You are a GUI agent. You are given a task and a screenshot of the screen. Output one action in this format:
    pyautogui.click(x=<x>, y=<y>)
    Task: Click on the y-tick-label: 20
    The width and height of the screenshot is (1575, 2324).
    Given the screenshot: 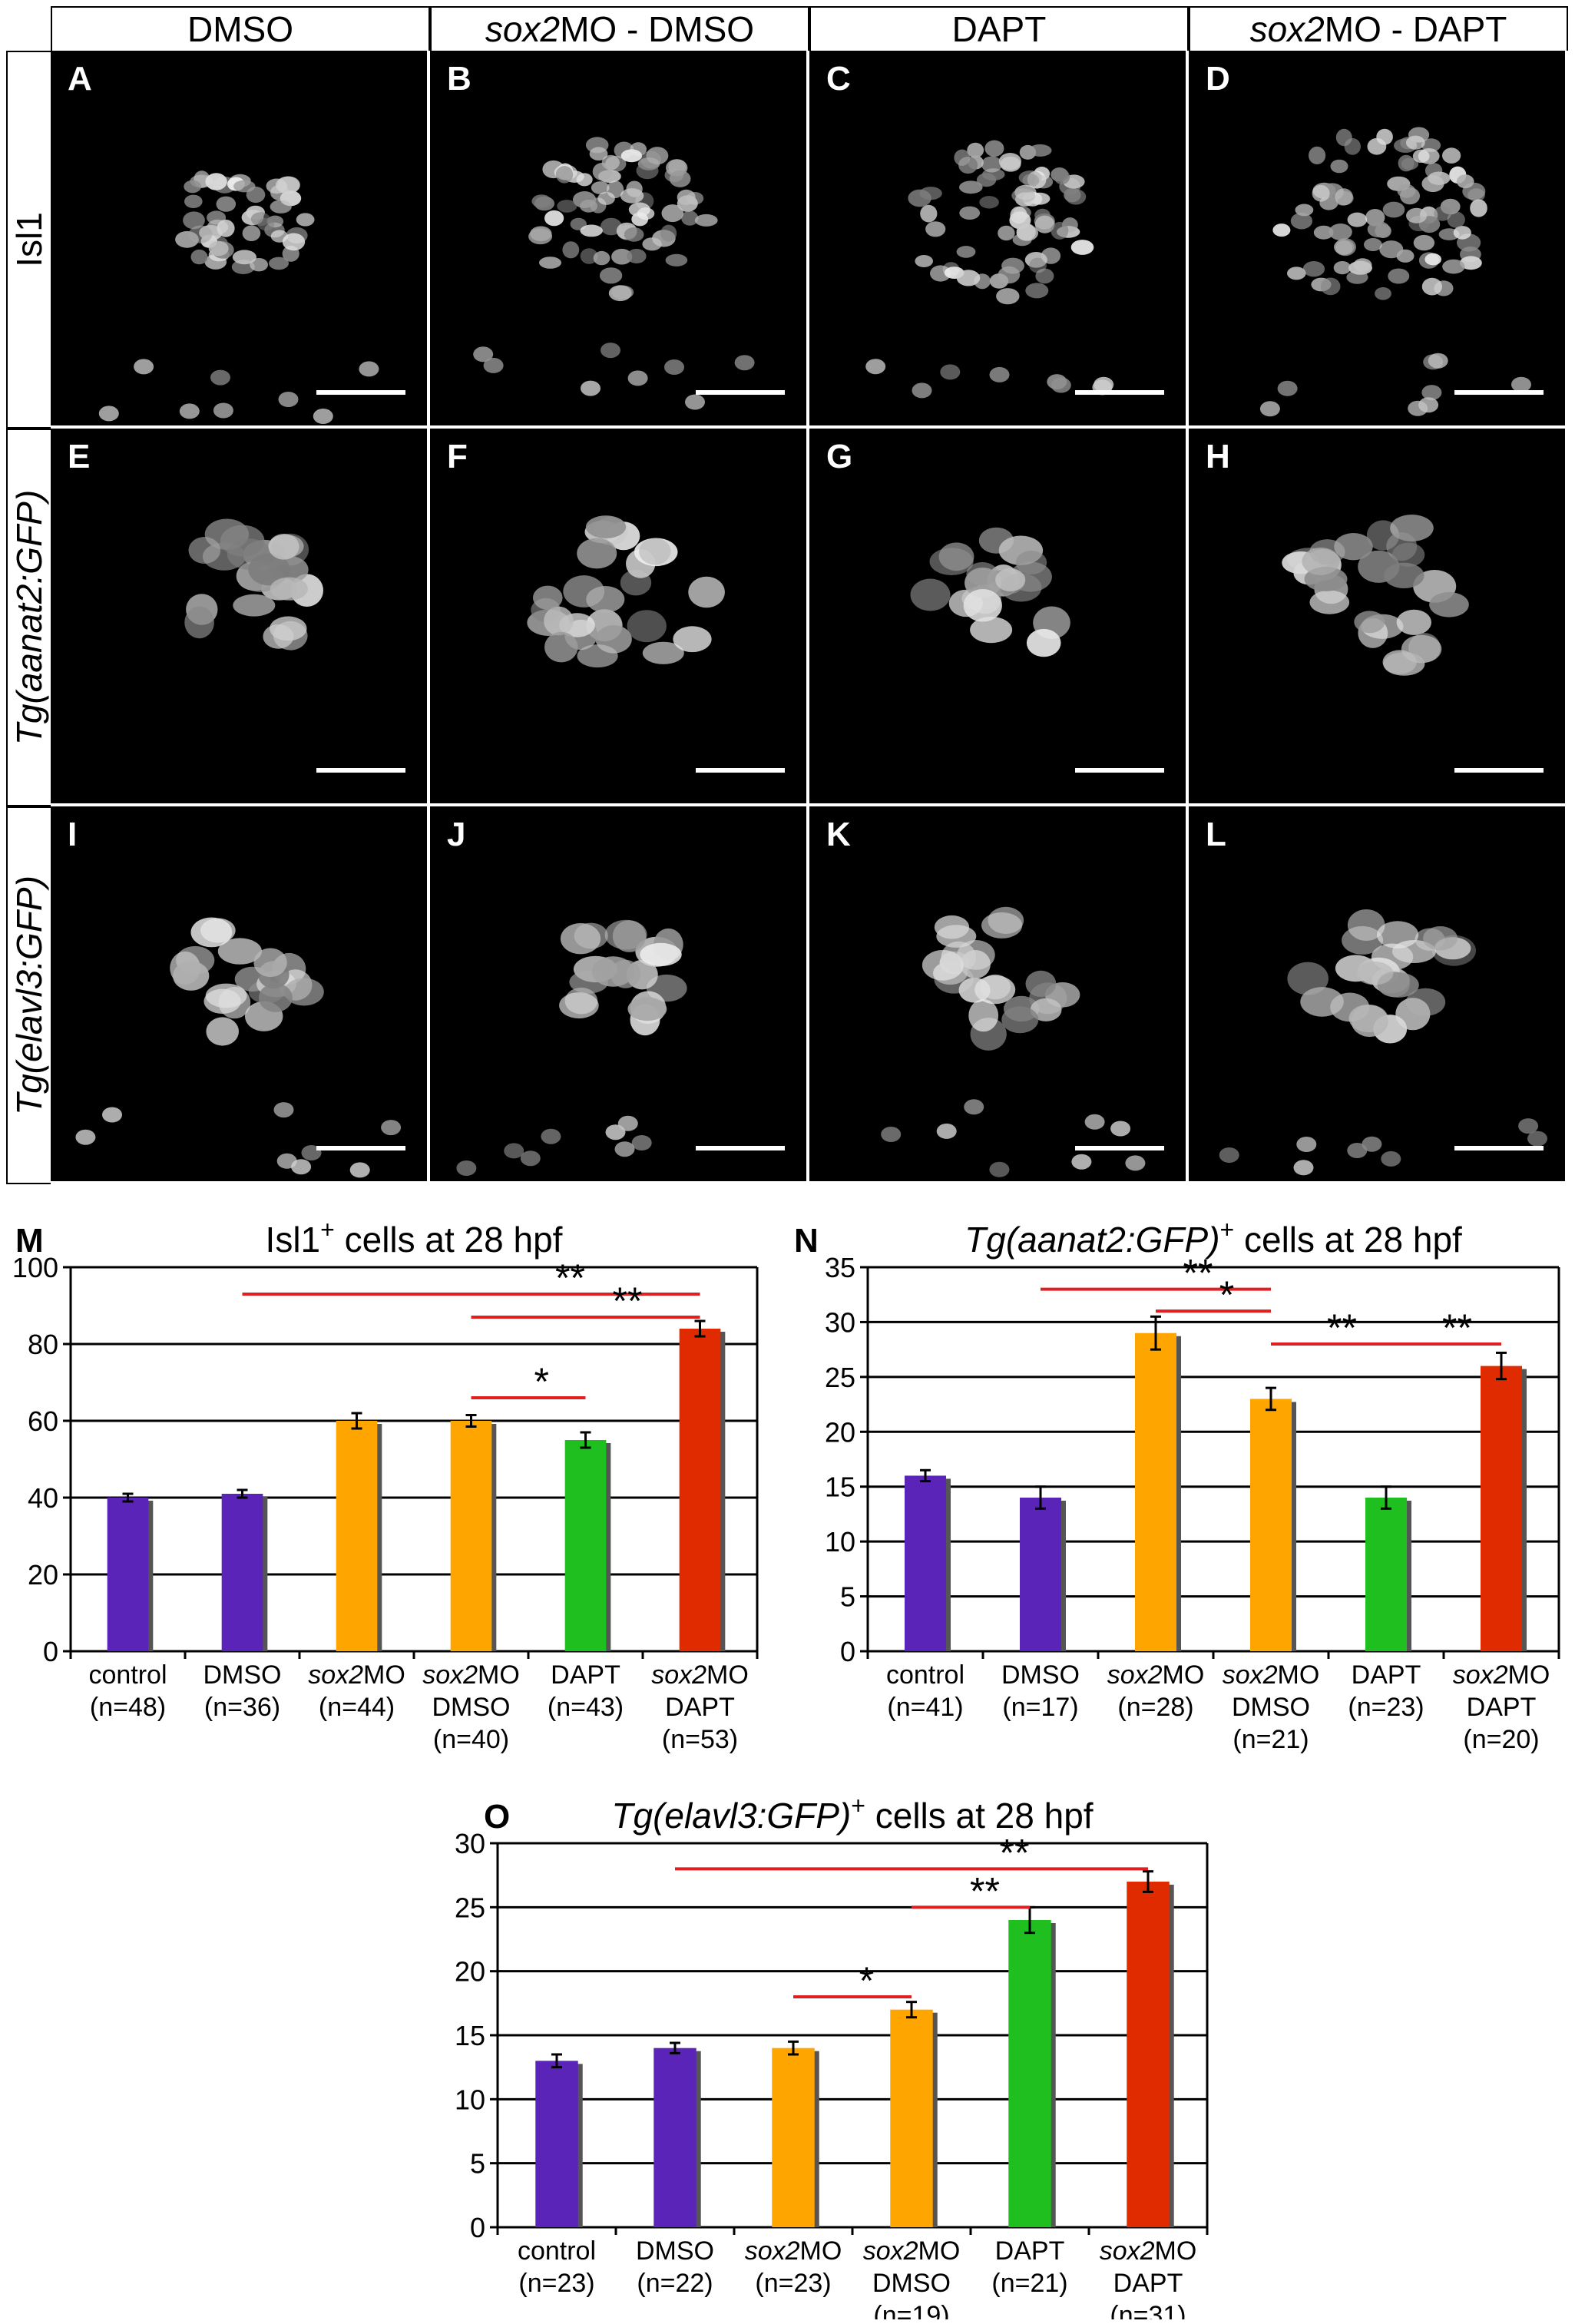 What is the action you would take?
    pyautogui.click(x=840, y=1432)
    